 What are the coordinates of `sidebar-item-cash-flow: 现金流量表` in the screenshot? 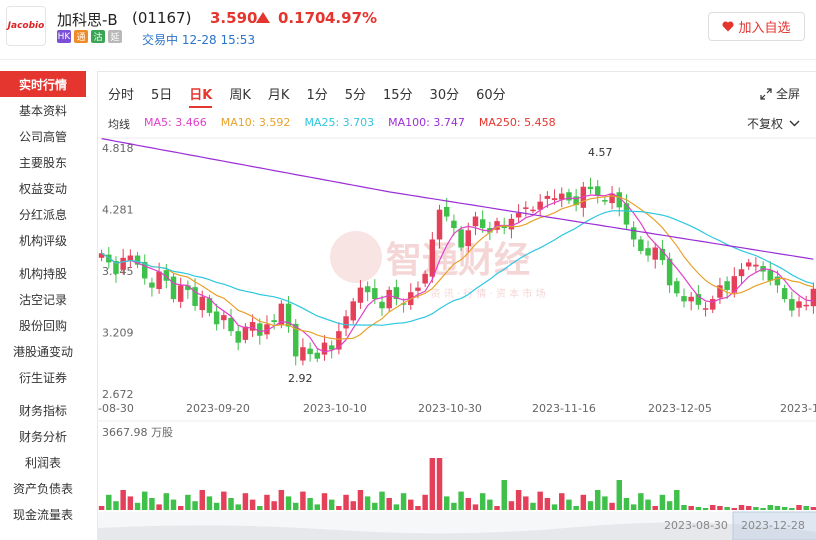 It's located at (42, 514).